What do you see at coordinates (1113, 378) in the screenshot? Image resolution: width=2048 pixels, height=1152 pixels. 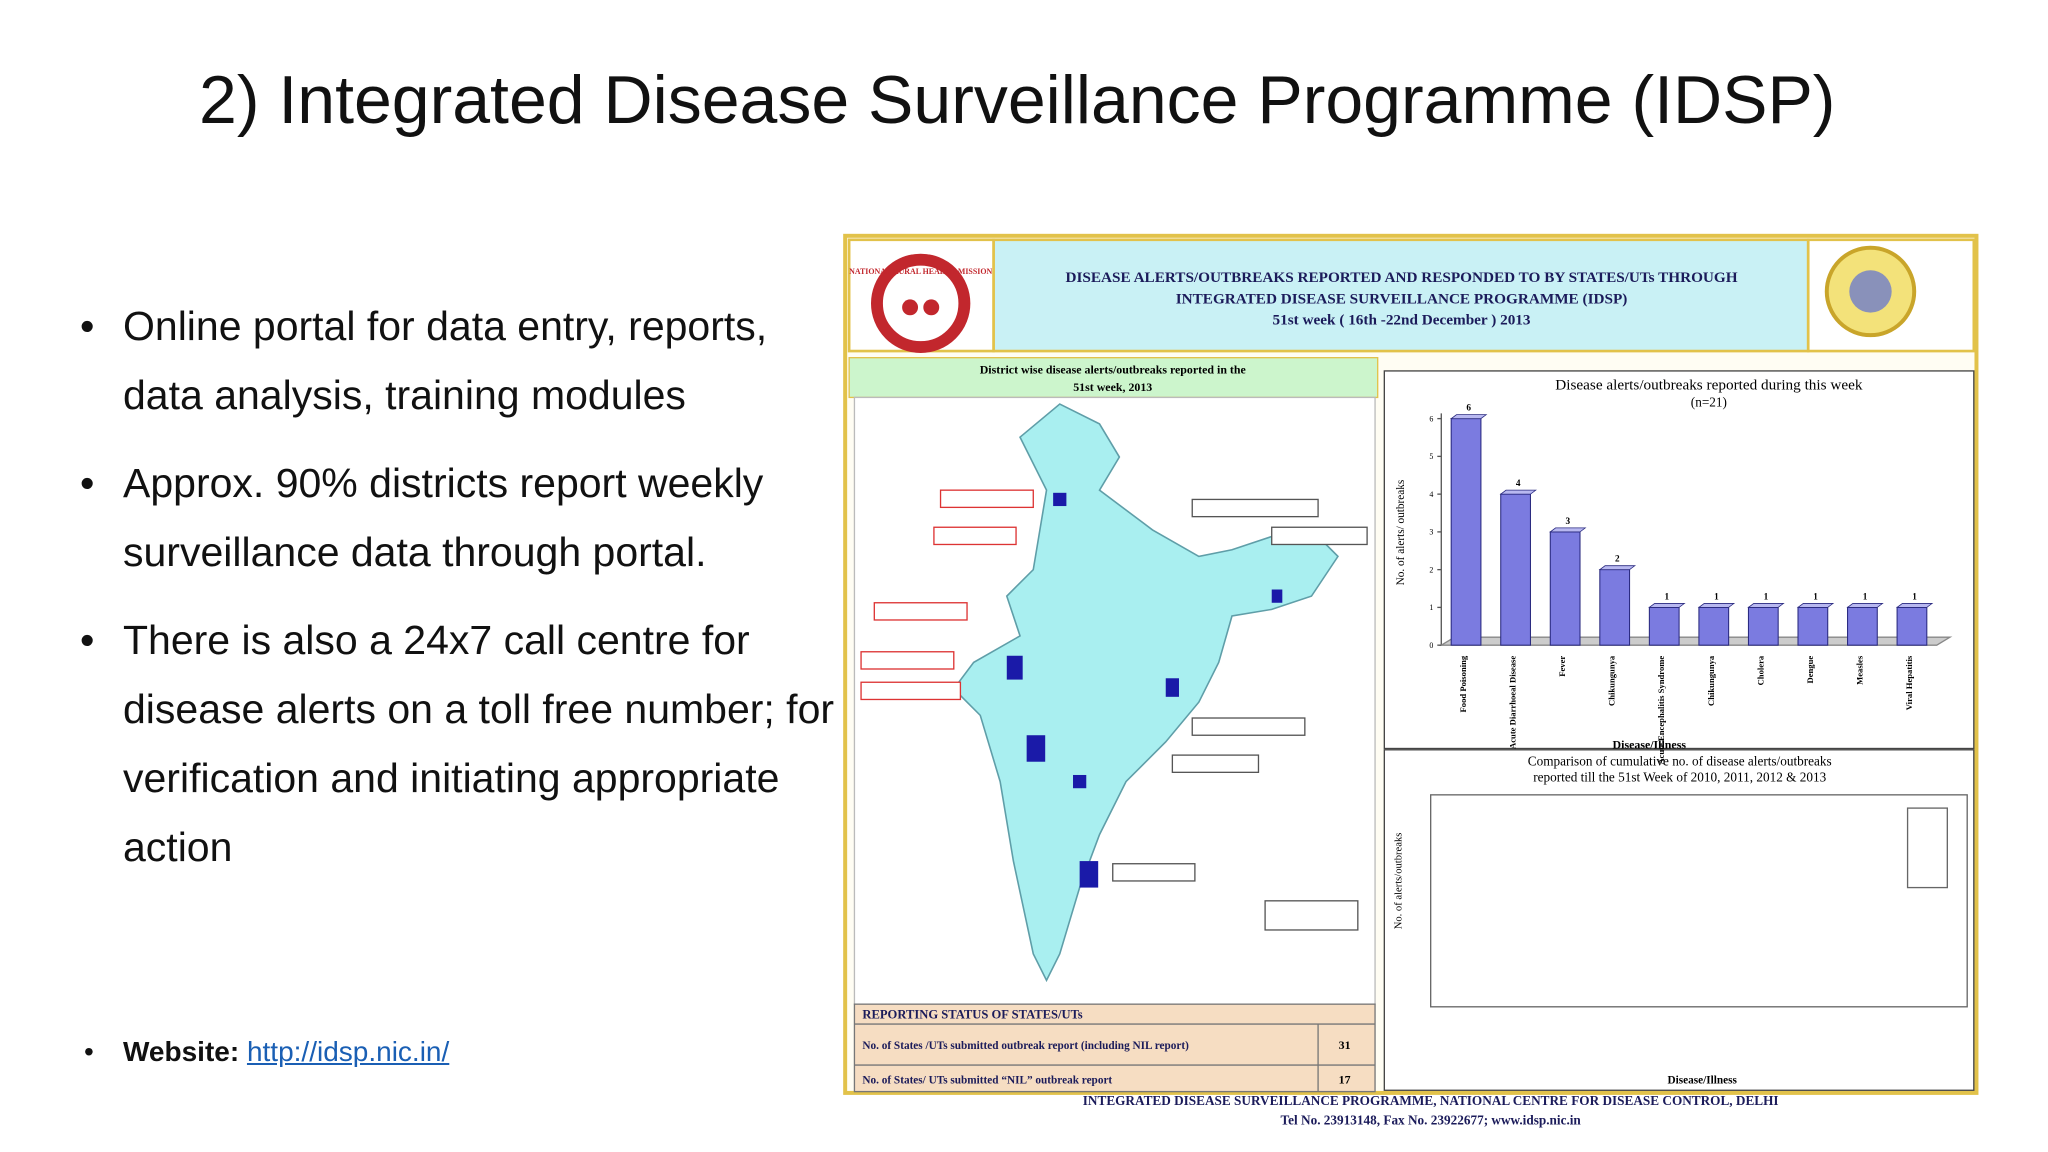 I see `map-title-strip` at bounding box center [1113, 378].